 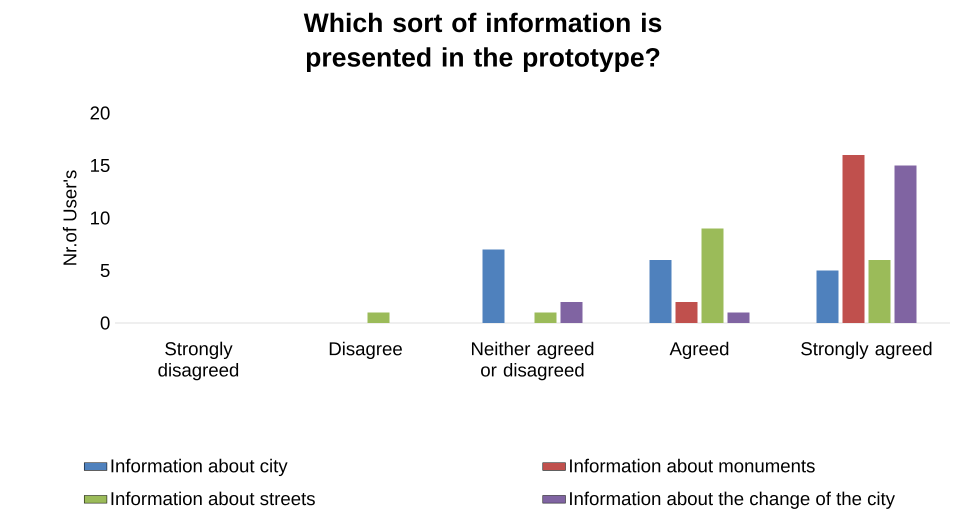 I want to click on legend-label: Information about the change of the city, so click(x=732, y=500).